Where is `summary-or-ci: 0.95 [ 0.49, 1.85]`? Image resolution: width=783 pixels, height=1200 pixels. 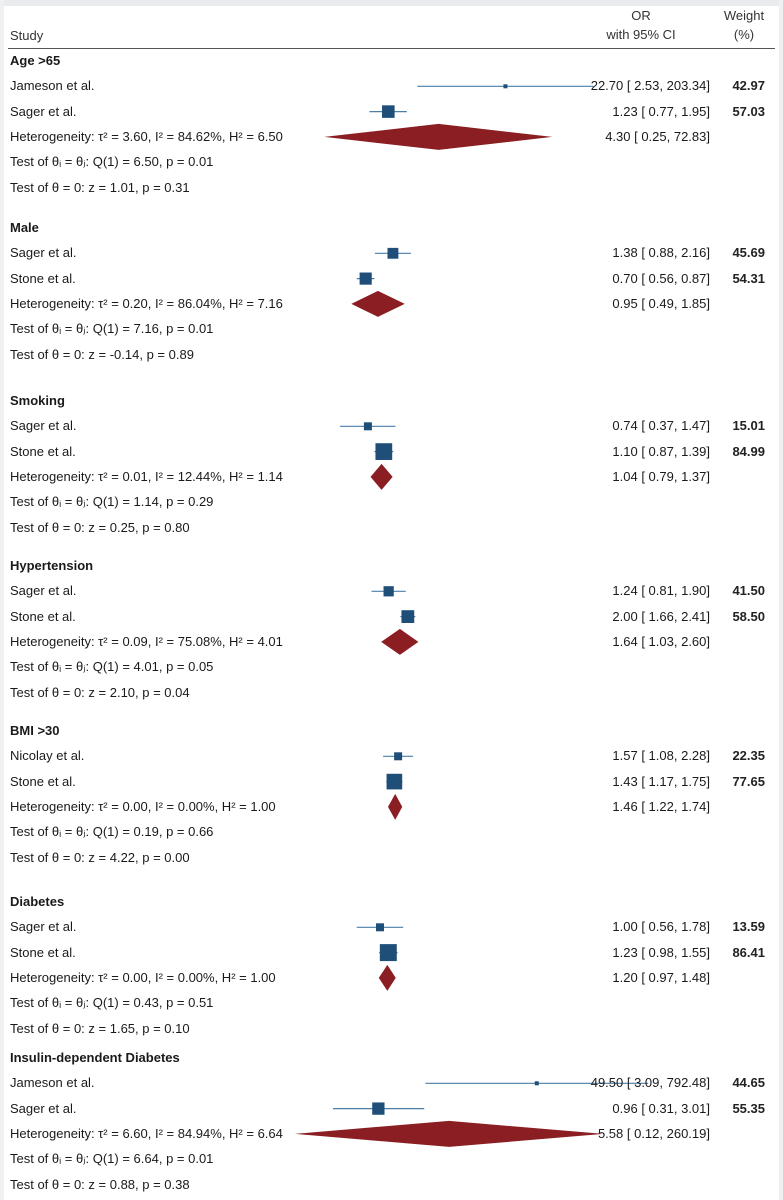
summary-or-ci: 0.95 [ 0.49, 1.85] is located at coordinates (661, 303).